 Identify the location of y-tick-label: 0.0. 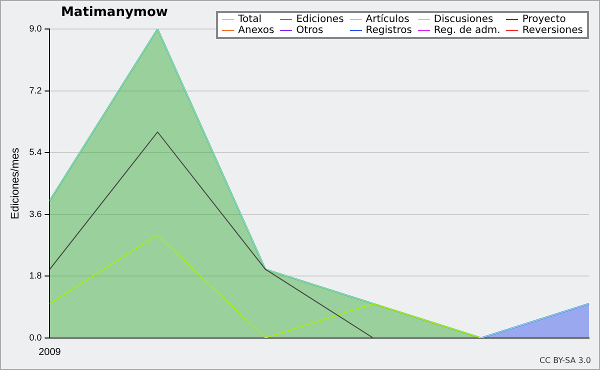
(35, 337).